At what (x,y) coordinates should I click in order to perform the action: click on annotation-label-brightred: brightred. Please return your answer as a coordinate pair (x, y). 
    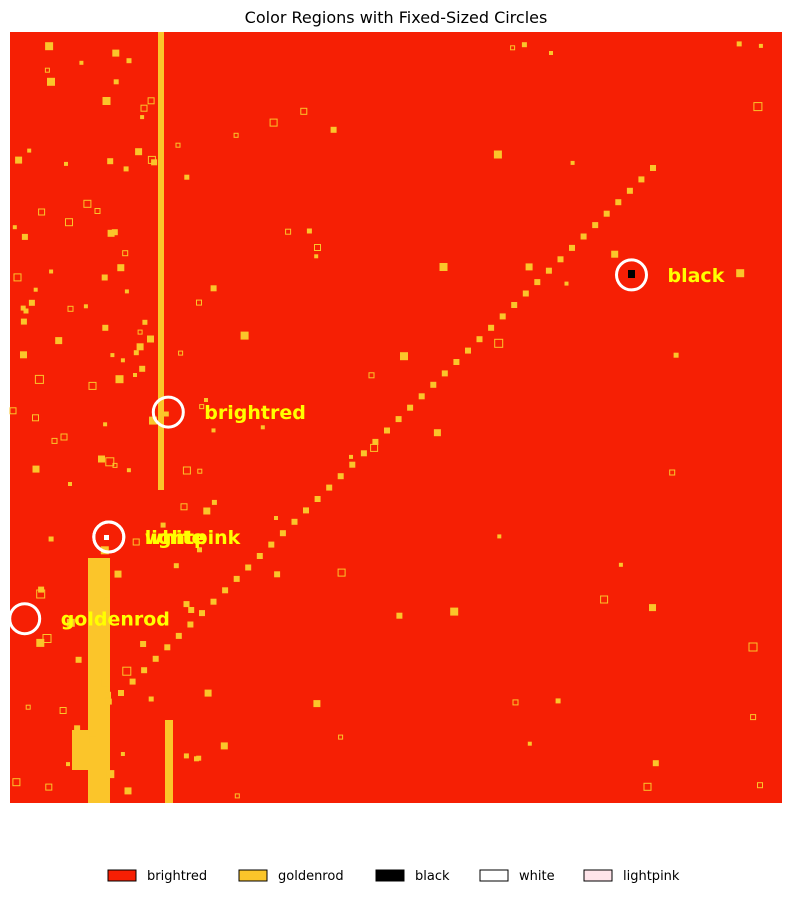
    Looking at the image, I should click on (255, 413).